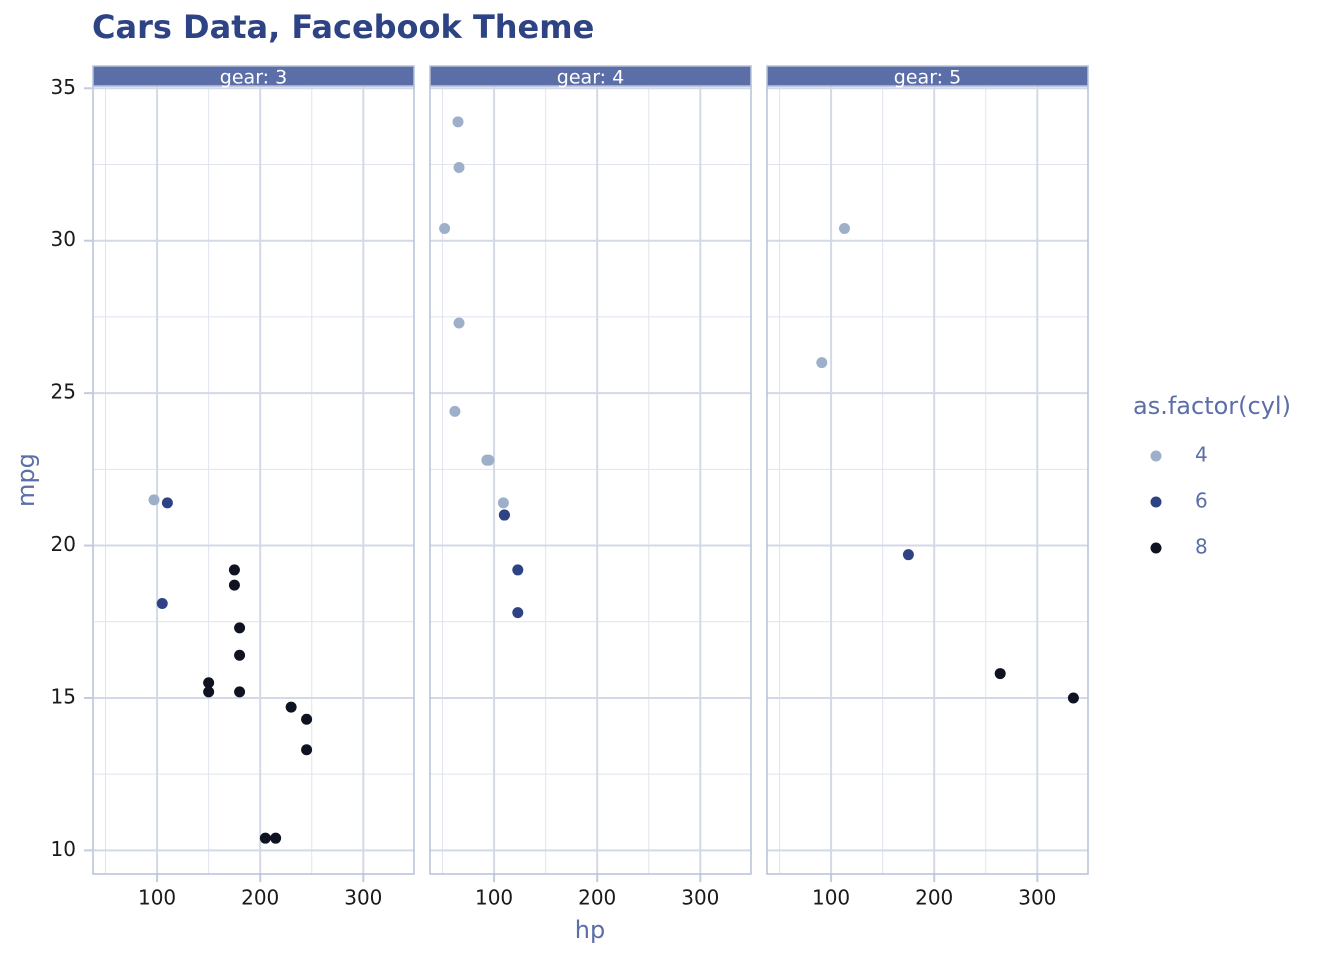  Describe the element at coordinates (1201, 501) in the screenshot. I see `legend-label: 6` at that location.